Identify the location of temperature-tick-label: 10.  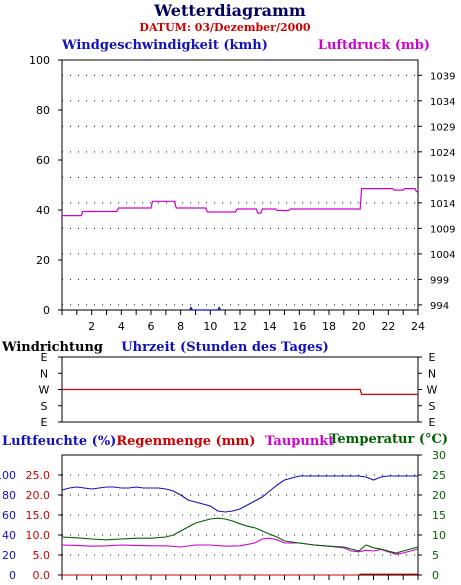
(439, 535).